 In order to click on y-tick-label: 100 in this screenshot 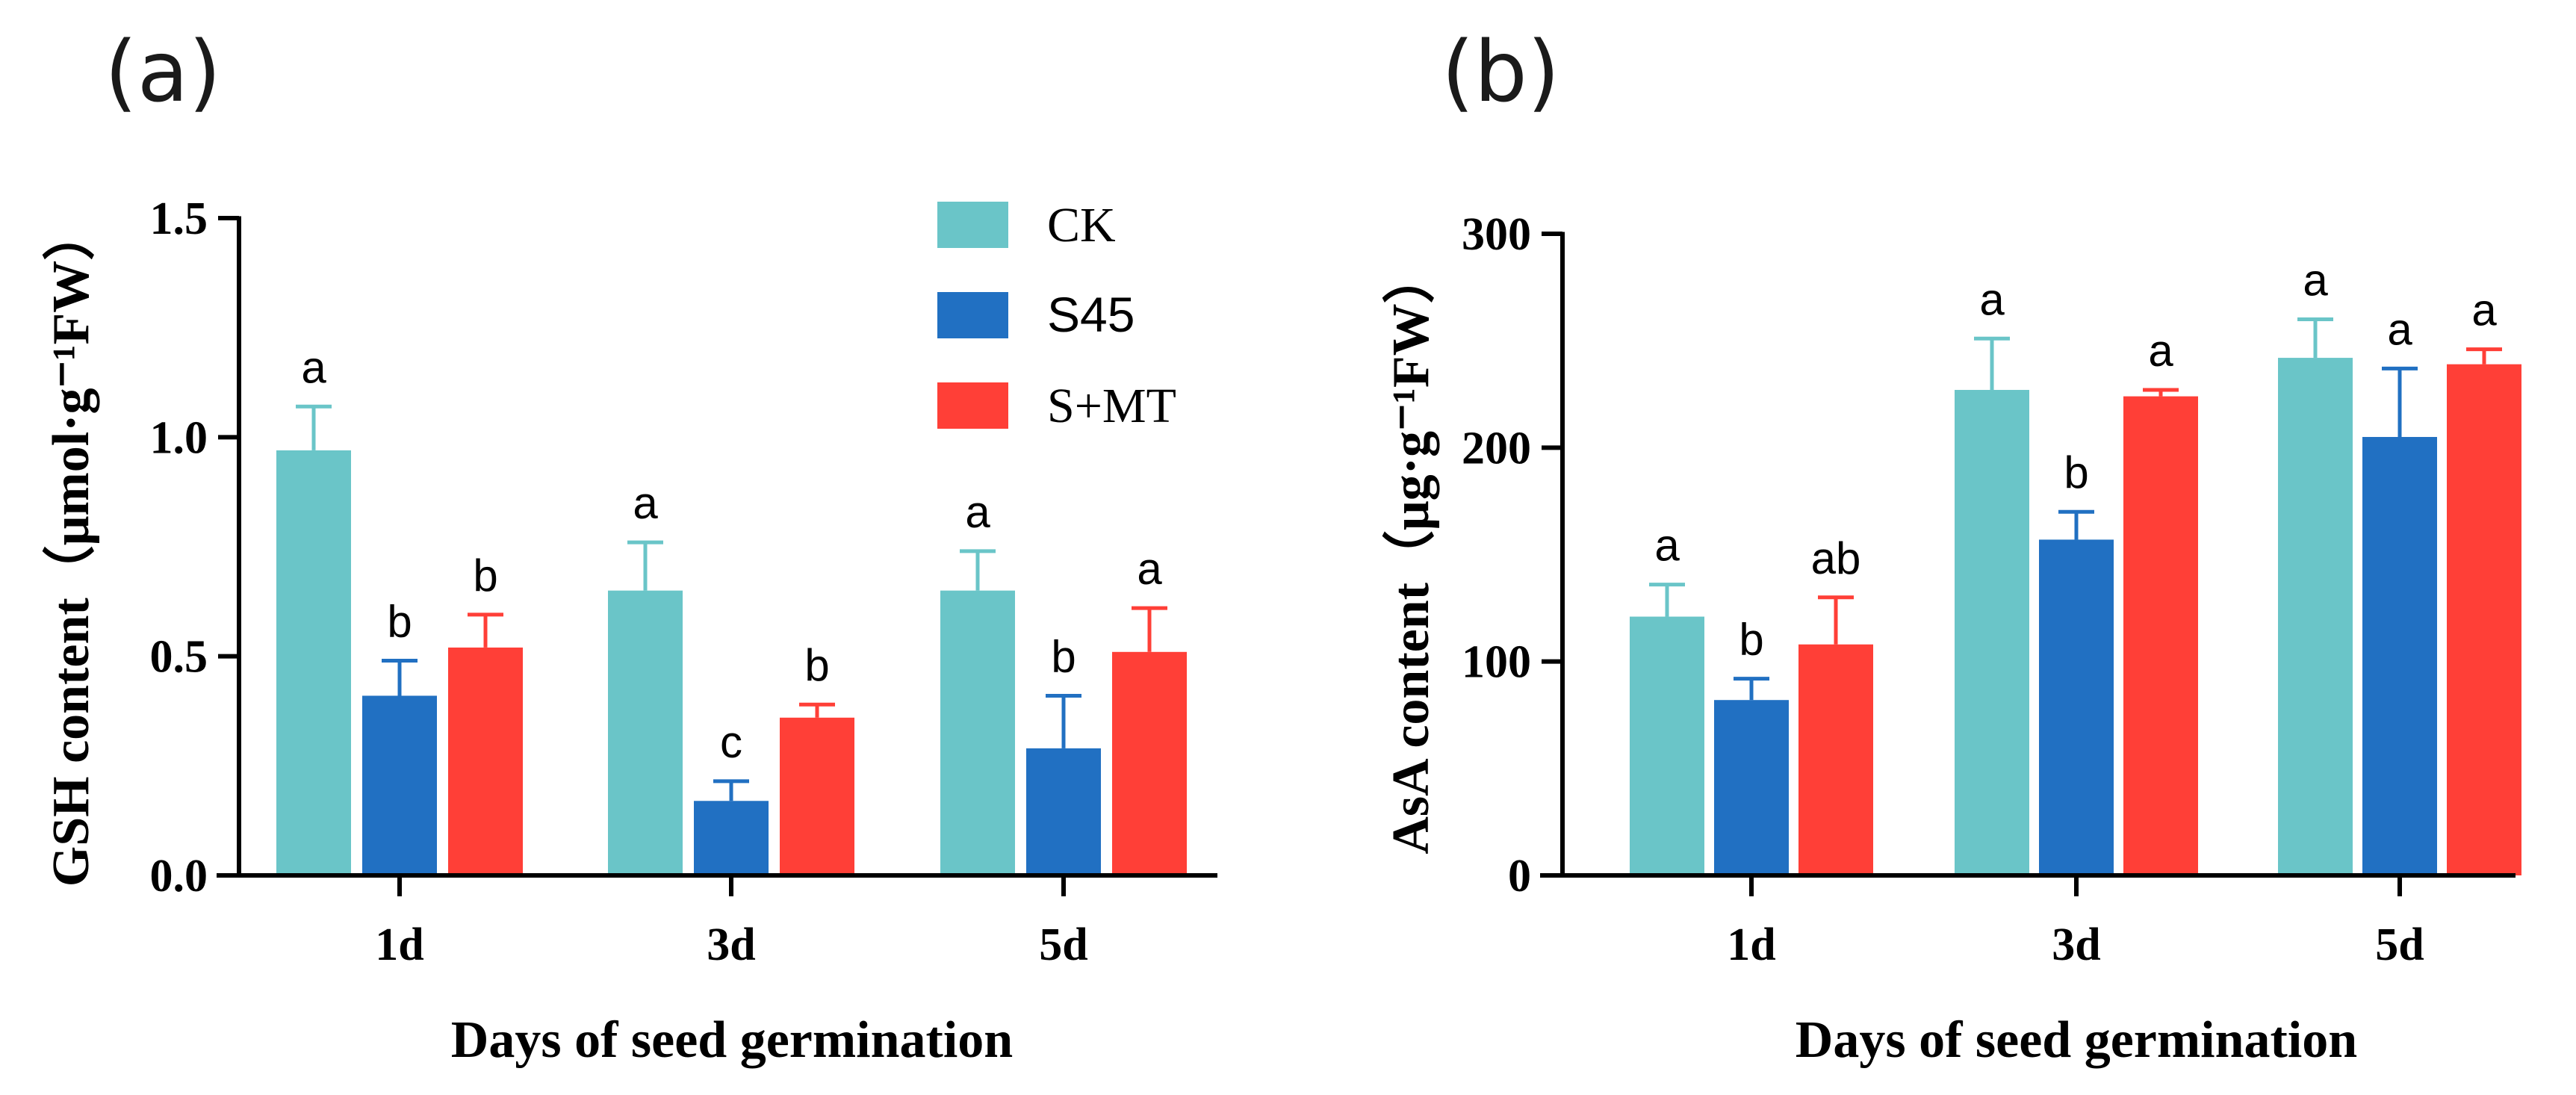, I will do `click(1496, 662)`.